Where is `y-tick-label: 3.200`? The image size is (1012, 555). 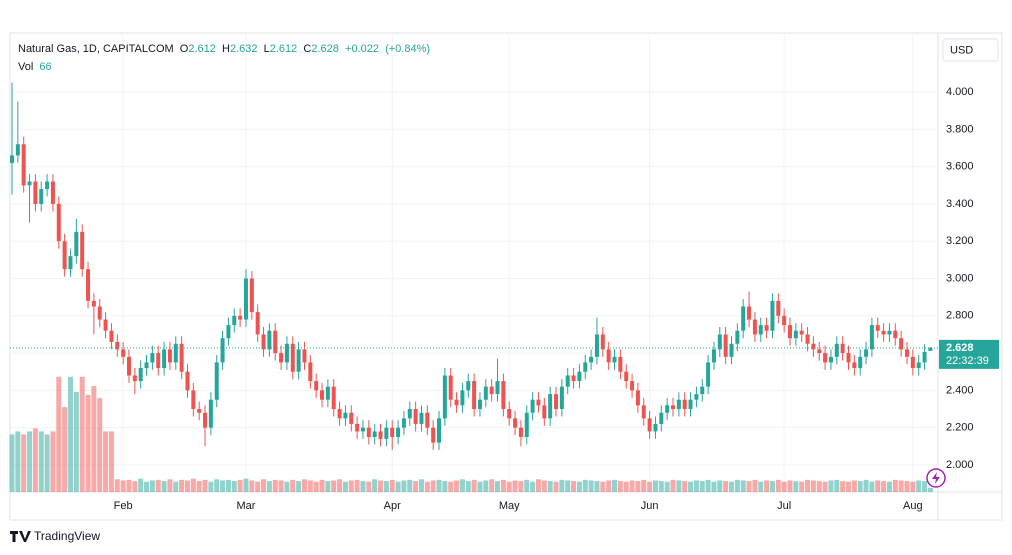
y-tick-label: 3.200 is located at coordinates (960, 241).